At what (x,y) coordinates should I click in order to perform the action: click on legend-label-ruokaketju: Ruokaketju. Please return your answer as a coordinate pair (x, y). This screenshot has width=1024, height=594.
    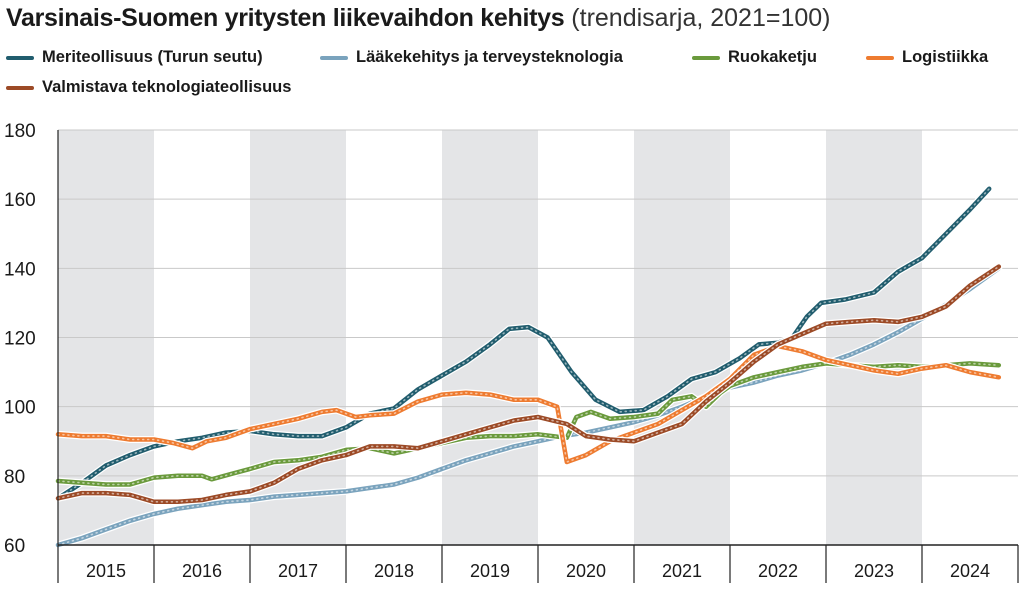
    Looking at the image, I should click on (772, 57).